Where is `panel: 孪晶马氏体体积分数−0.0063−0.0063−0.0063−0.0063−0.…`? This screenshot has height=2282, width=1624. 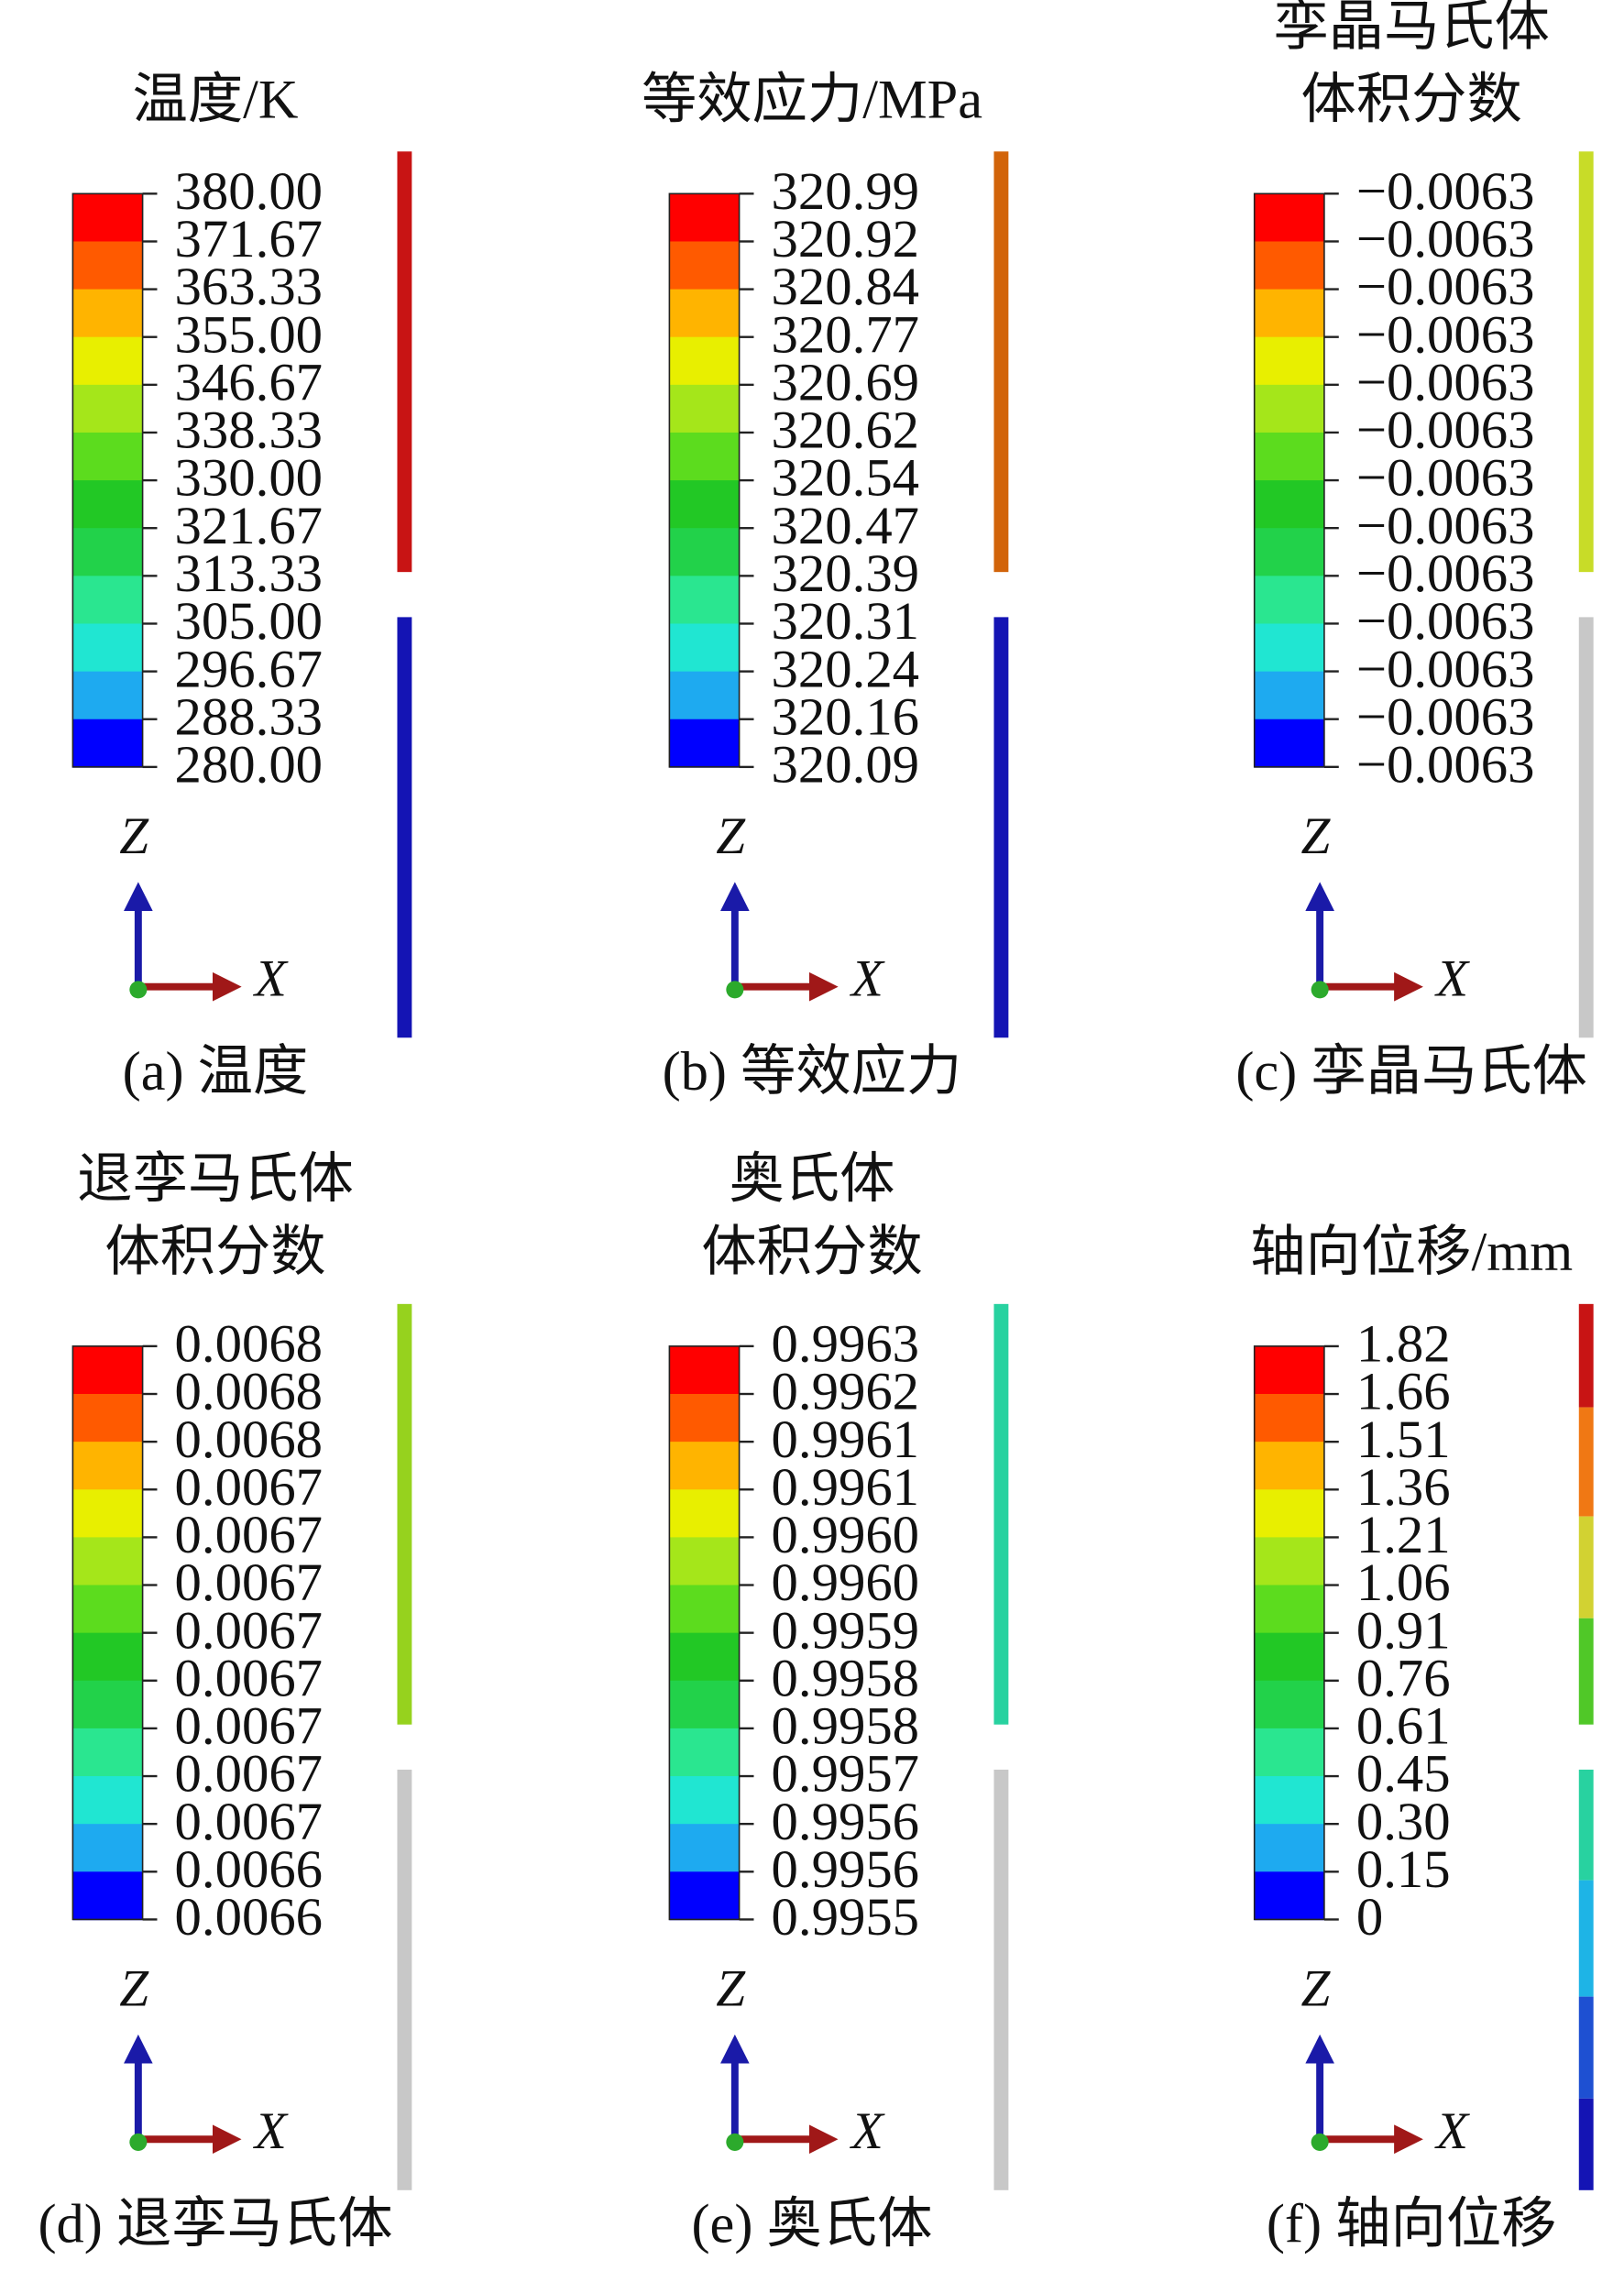
panel: 孪晶马氏体体积分数−0.0063−0.0063−0.0063−0.0063−0.… is located at coordinates (1414, 551).